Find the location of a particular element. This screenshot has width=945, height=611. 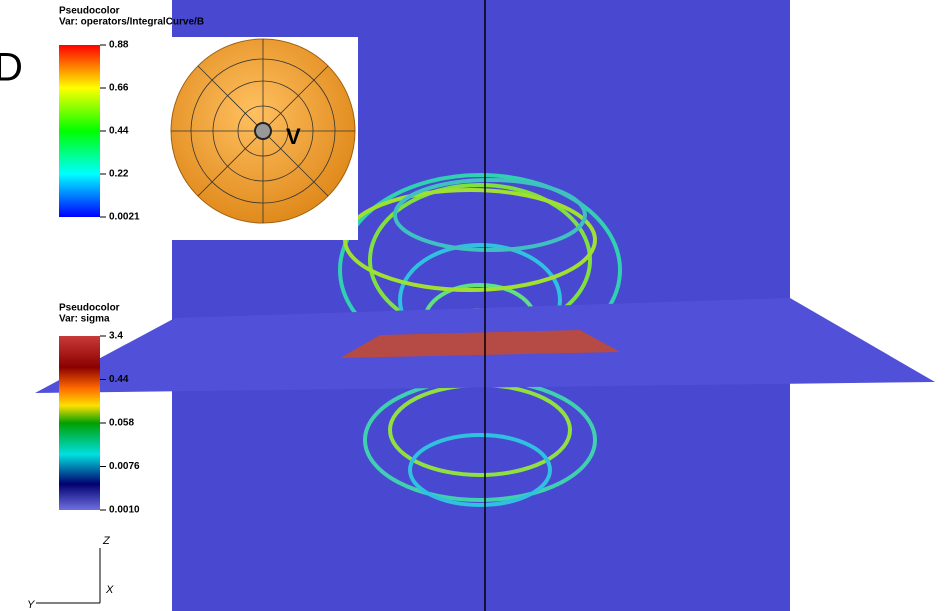

axis-label: X is located at coordinates (109, 590).